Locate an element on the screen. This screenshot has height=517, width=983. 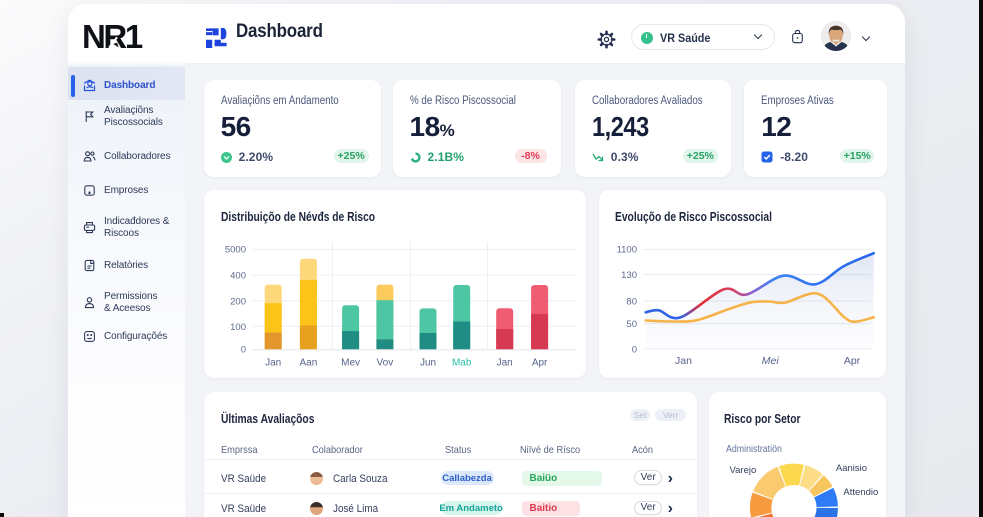
svg-text: Mab is located at coordinates (462, 363).